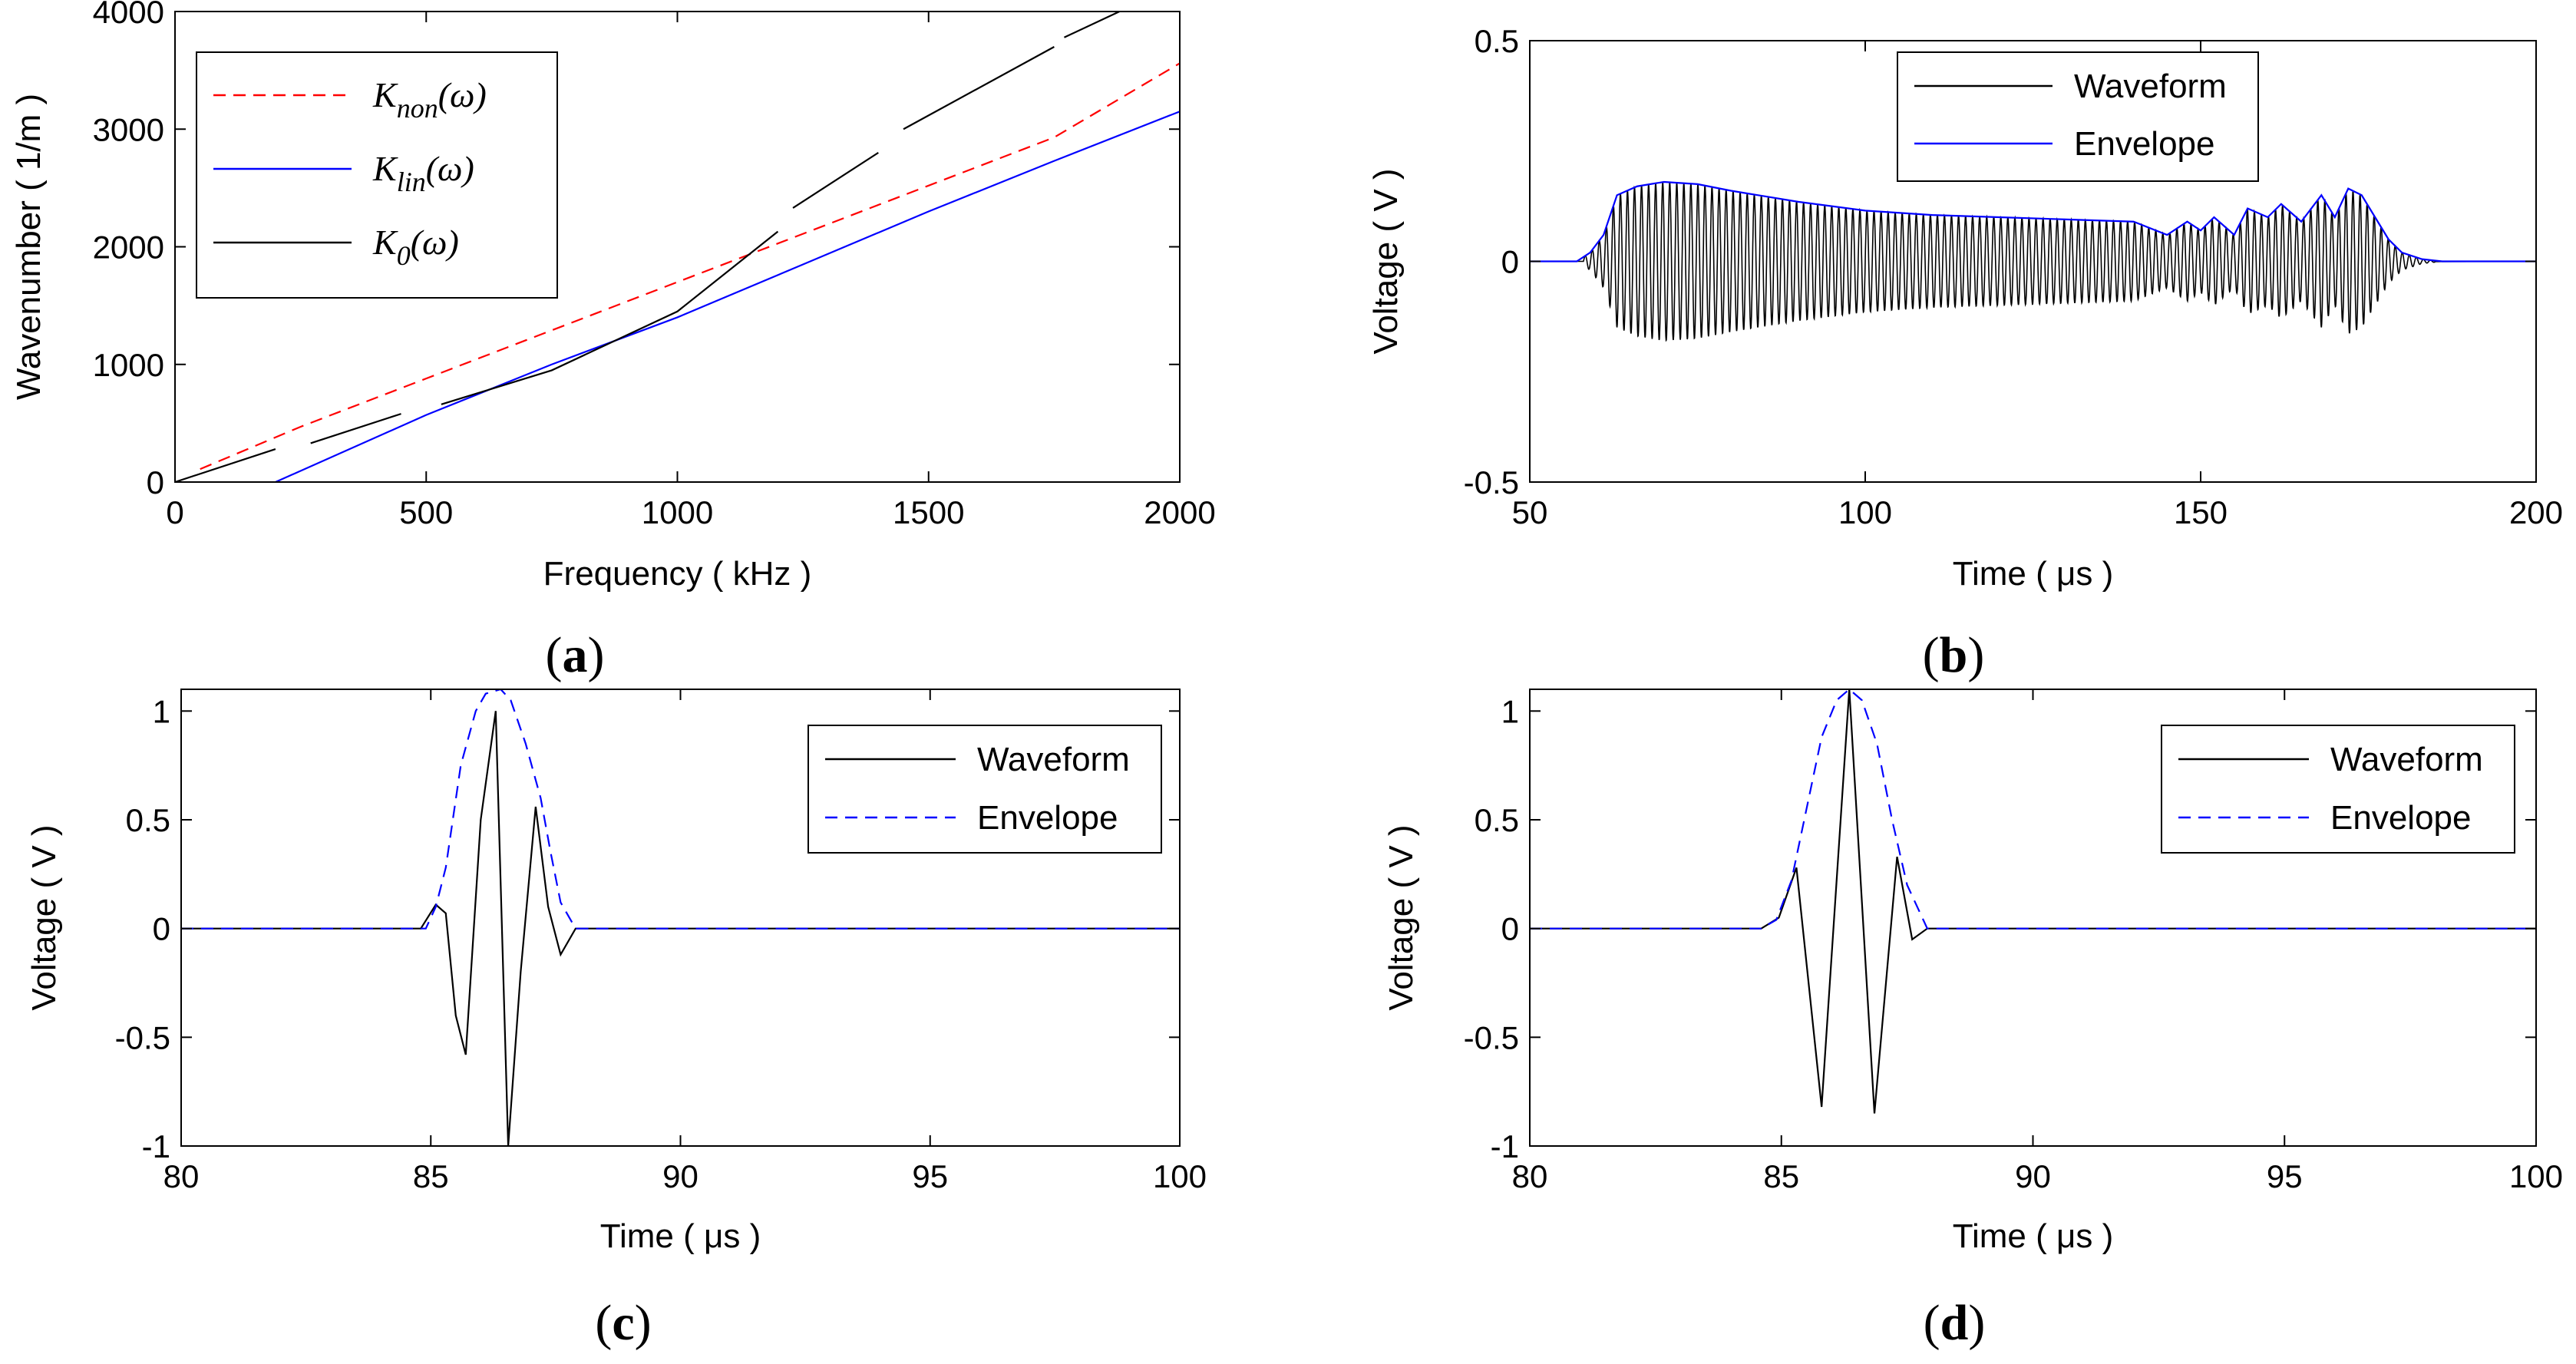 The height and width of the screenshot is (1364, 2576). What do you see at coordinates (677, 574) in the screenshot?
I see `panel-a-x-axis-label: Frequency ( kHz )` at bounding box center [677, 574].